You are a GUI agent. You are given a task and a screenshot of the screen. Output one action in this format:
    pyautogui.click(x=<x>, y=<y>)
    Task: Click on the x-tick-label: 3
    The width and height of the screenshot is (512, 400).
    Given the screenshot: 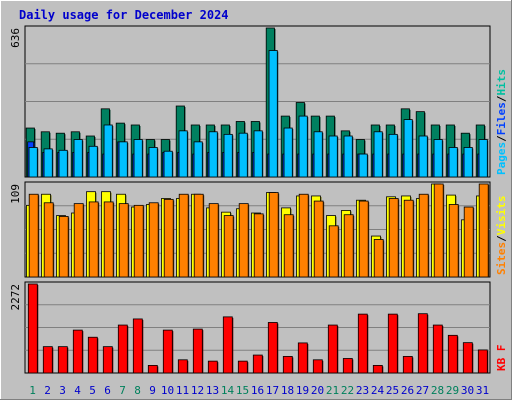 What is the action you would take?
    pyautogui.click(x=62, y=390)
    